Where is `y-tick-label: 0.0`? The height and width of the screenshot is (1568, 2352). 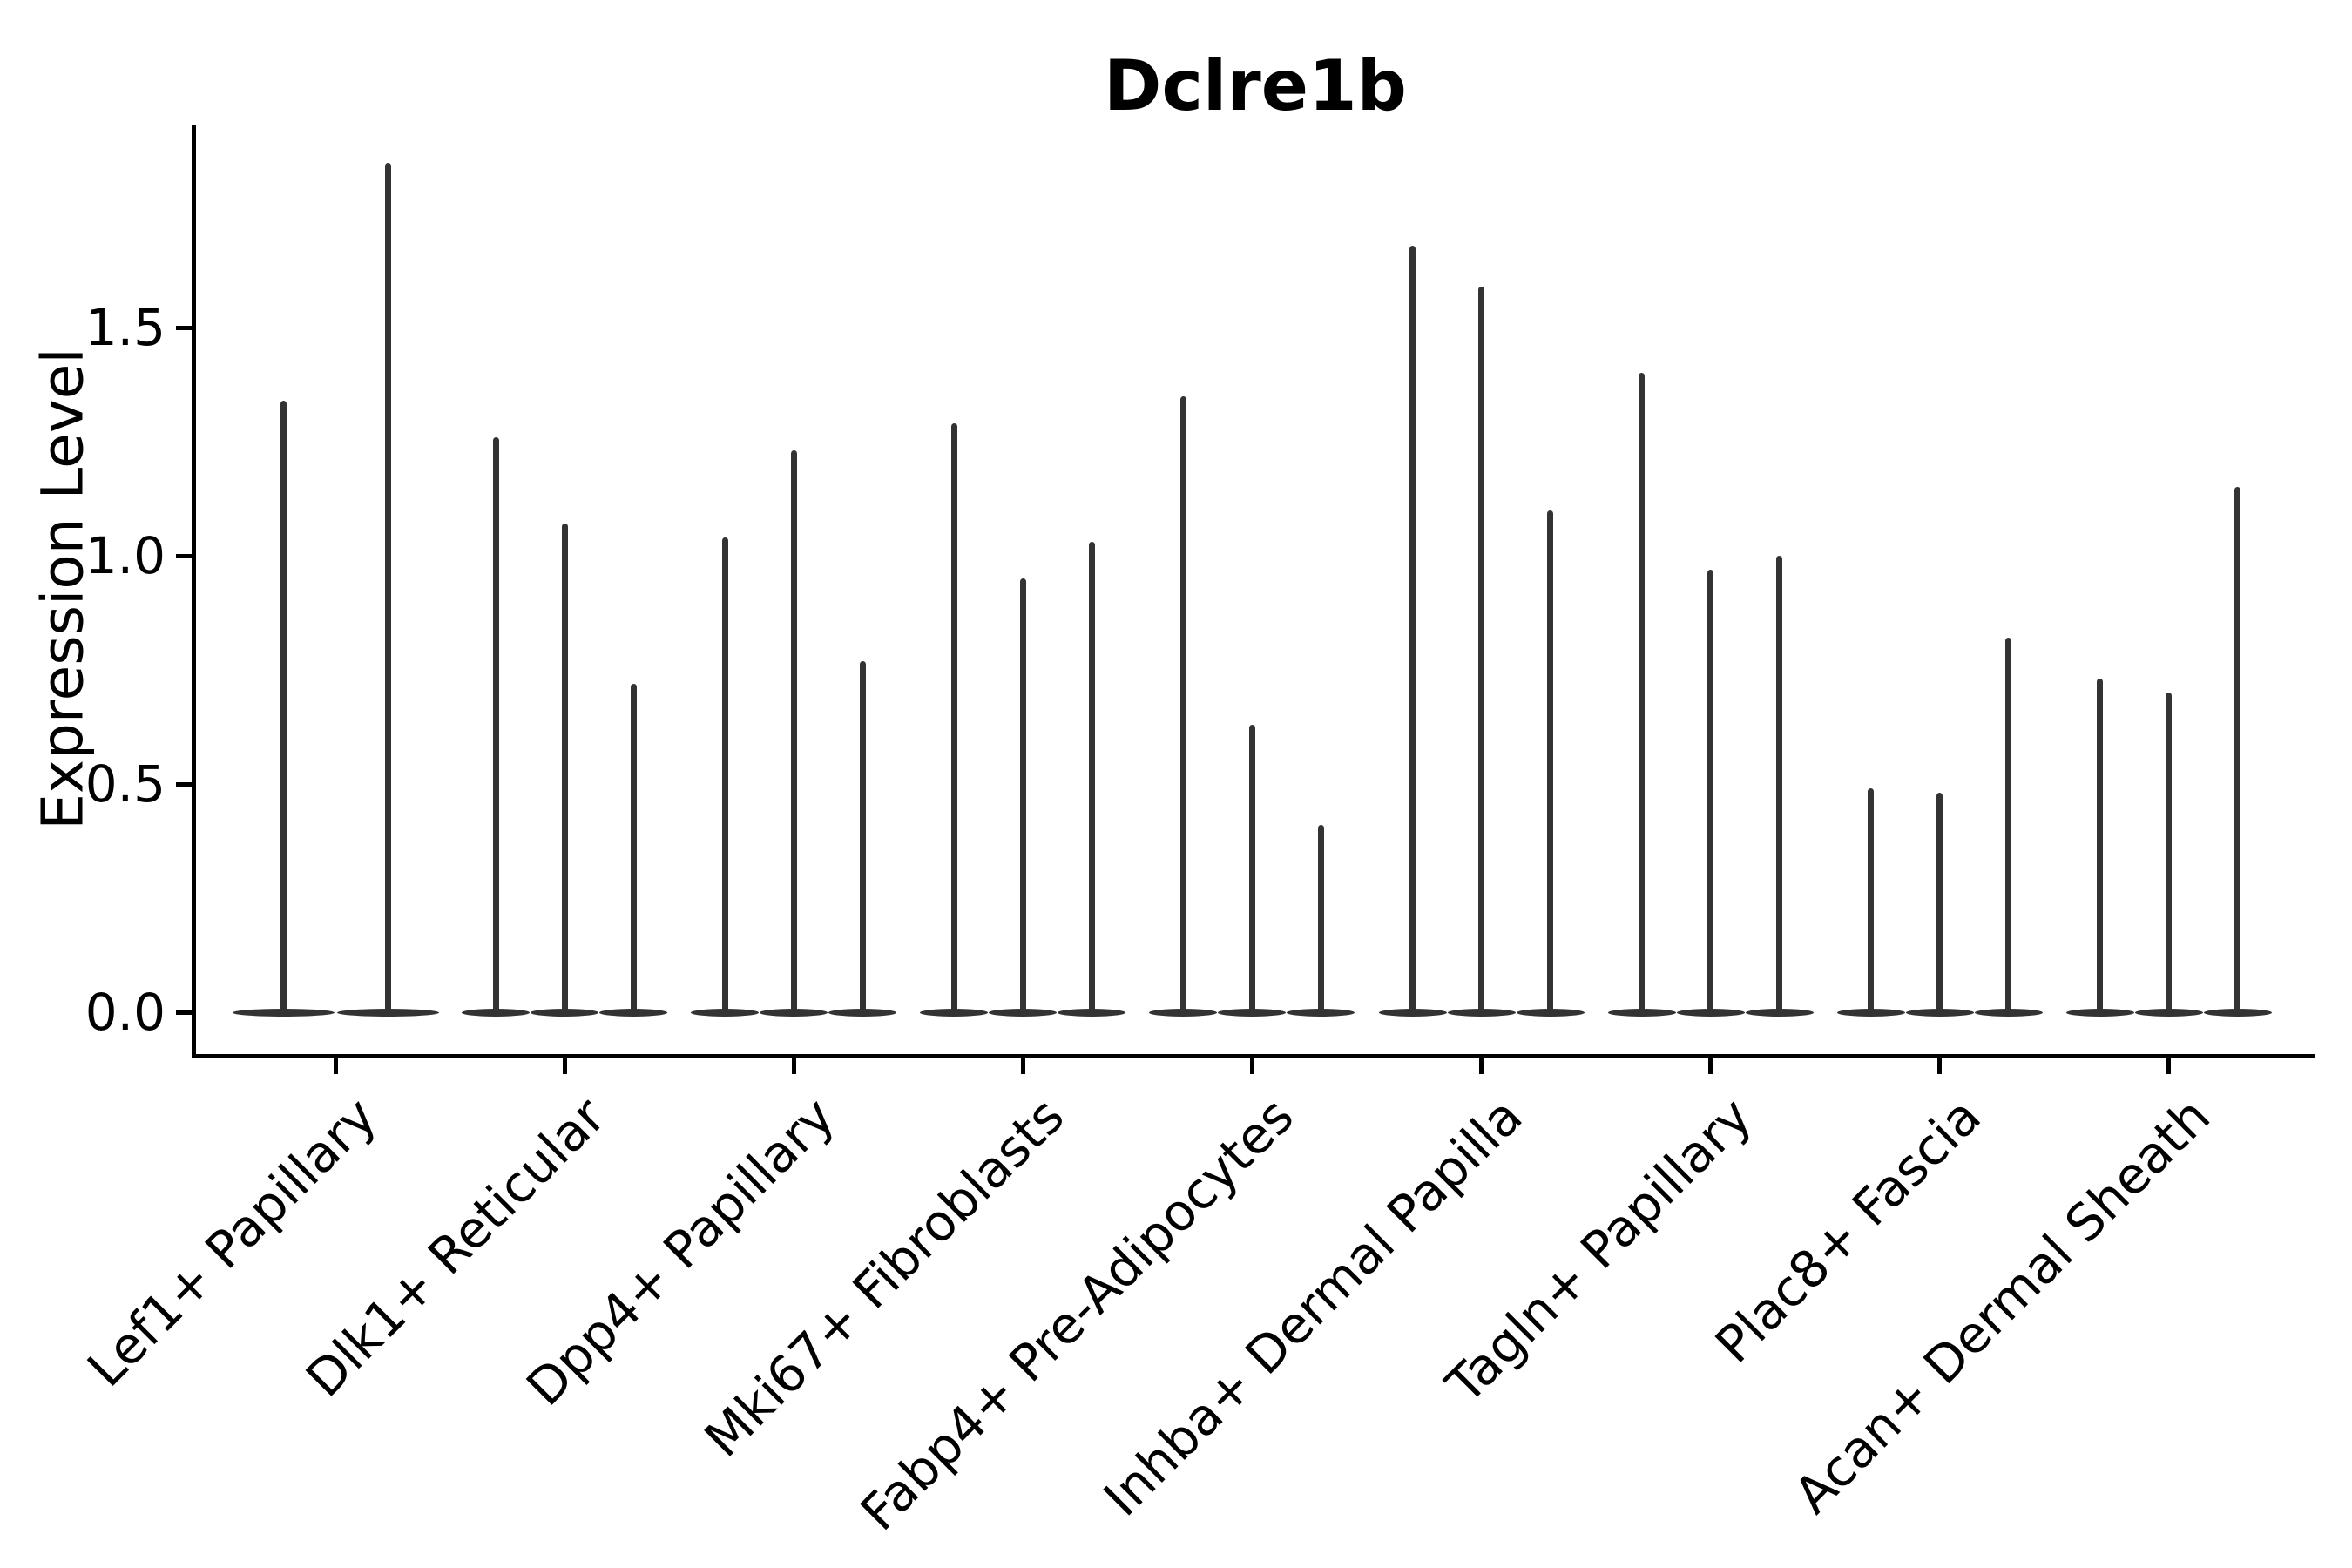 y-tick-label: 0.0 is located at coordinates (125, 1013).